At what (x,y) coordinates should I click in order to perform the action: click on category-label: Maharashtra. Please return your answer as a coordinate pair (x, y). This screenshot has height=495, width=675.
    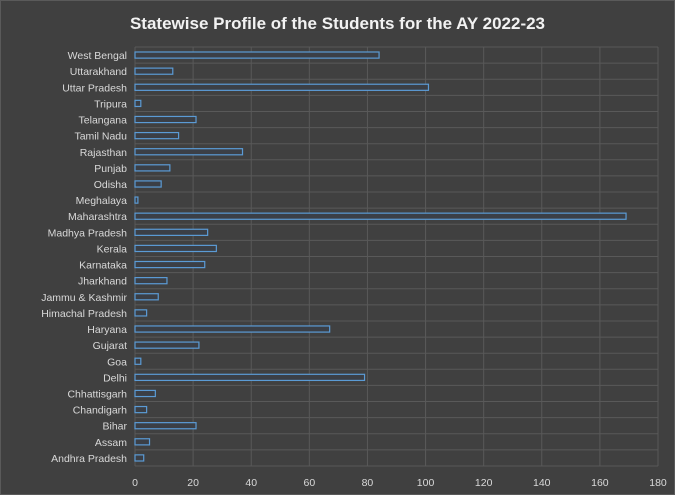
    Looking at the image, I should click on (97, 217).